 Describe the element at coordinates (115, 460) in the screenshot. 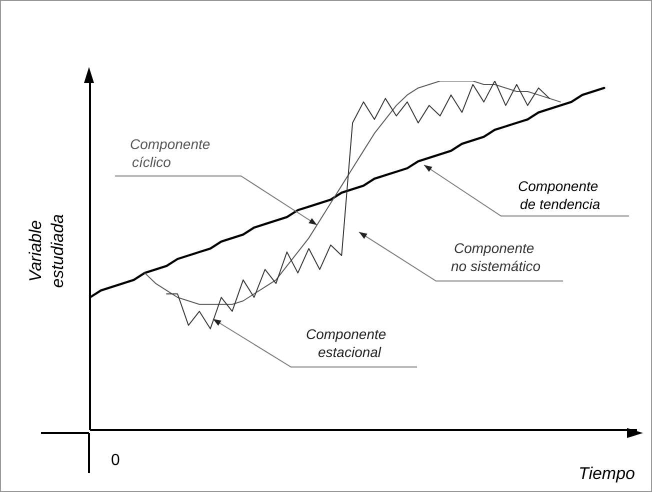

I see `text: 0` at that location.